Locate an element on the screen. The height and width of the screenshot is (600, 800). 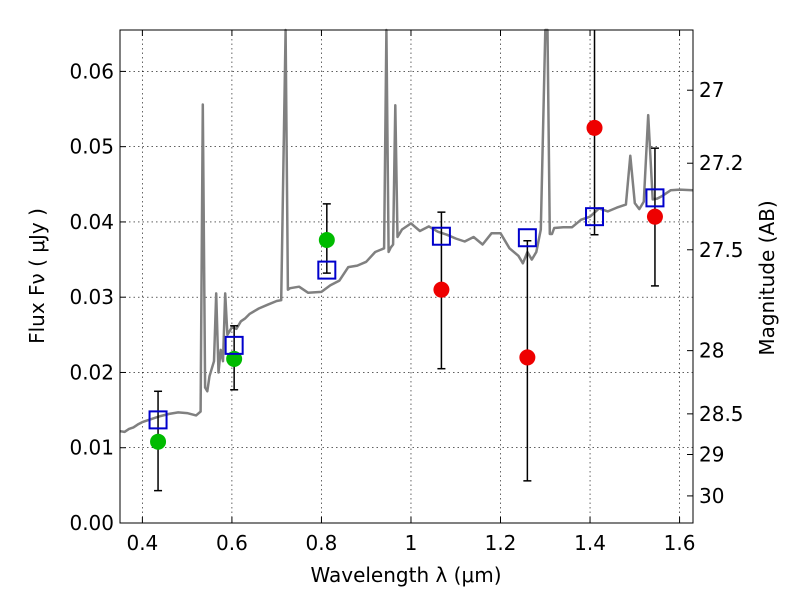
x-tick-label: 1.6 is located at coordinates (680, 543).